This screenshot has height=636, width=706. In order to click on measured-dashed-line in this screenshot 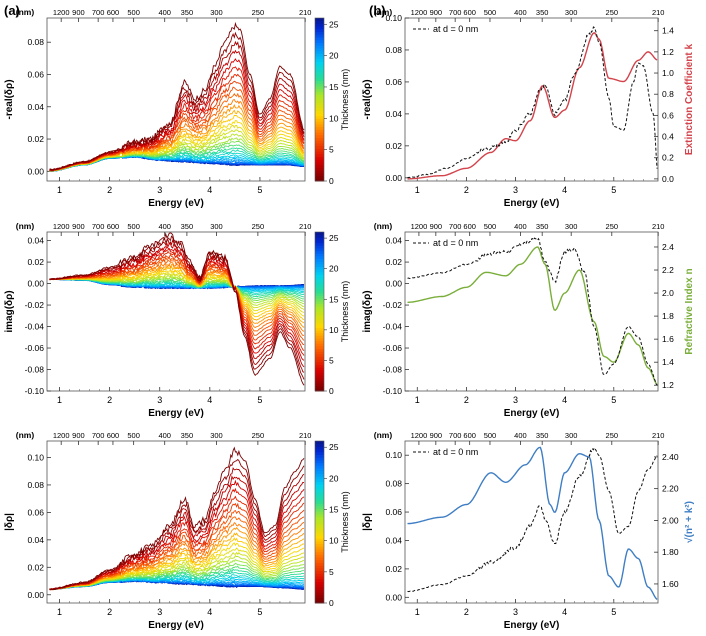, I will do `click(532, 519)`.